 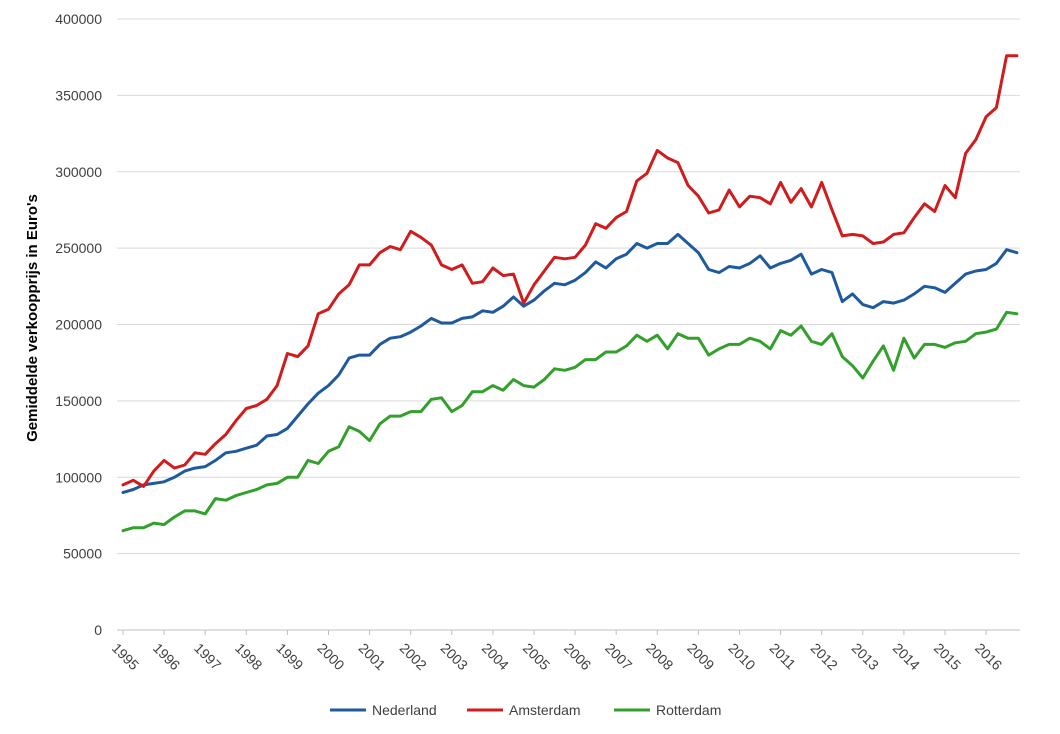 I want to click on x-tick-label: 2010, so click(x=741, y=656).